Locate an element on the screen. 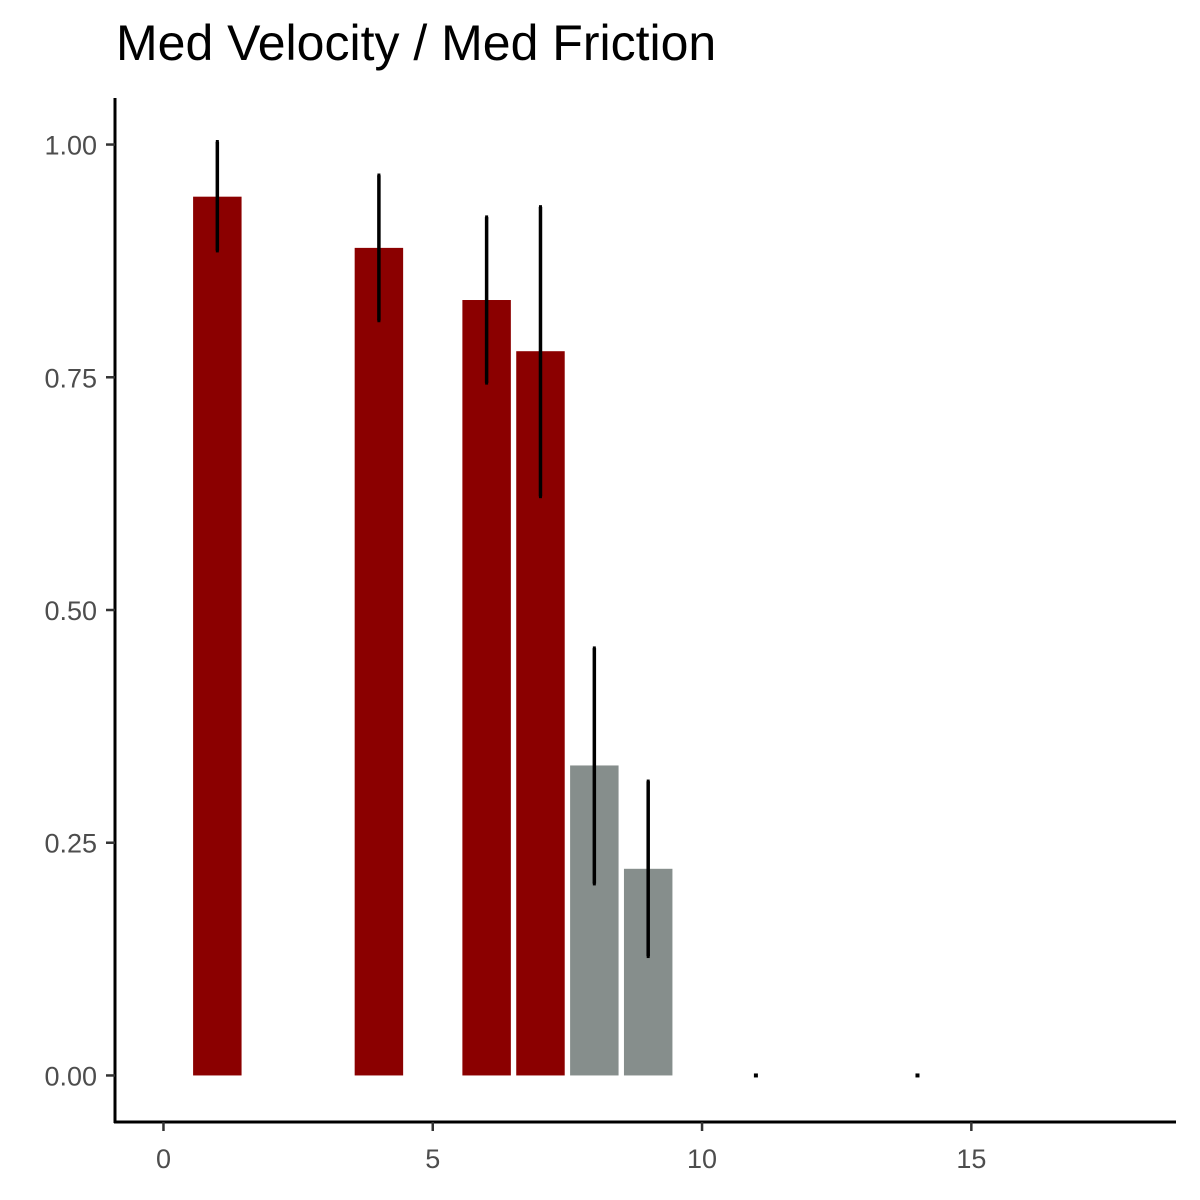 The image size is (1200, 1200). x-tick-label: 10 is located at coordinates (702, 1159).